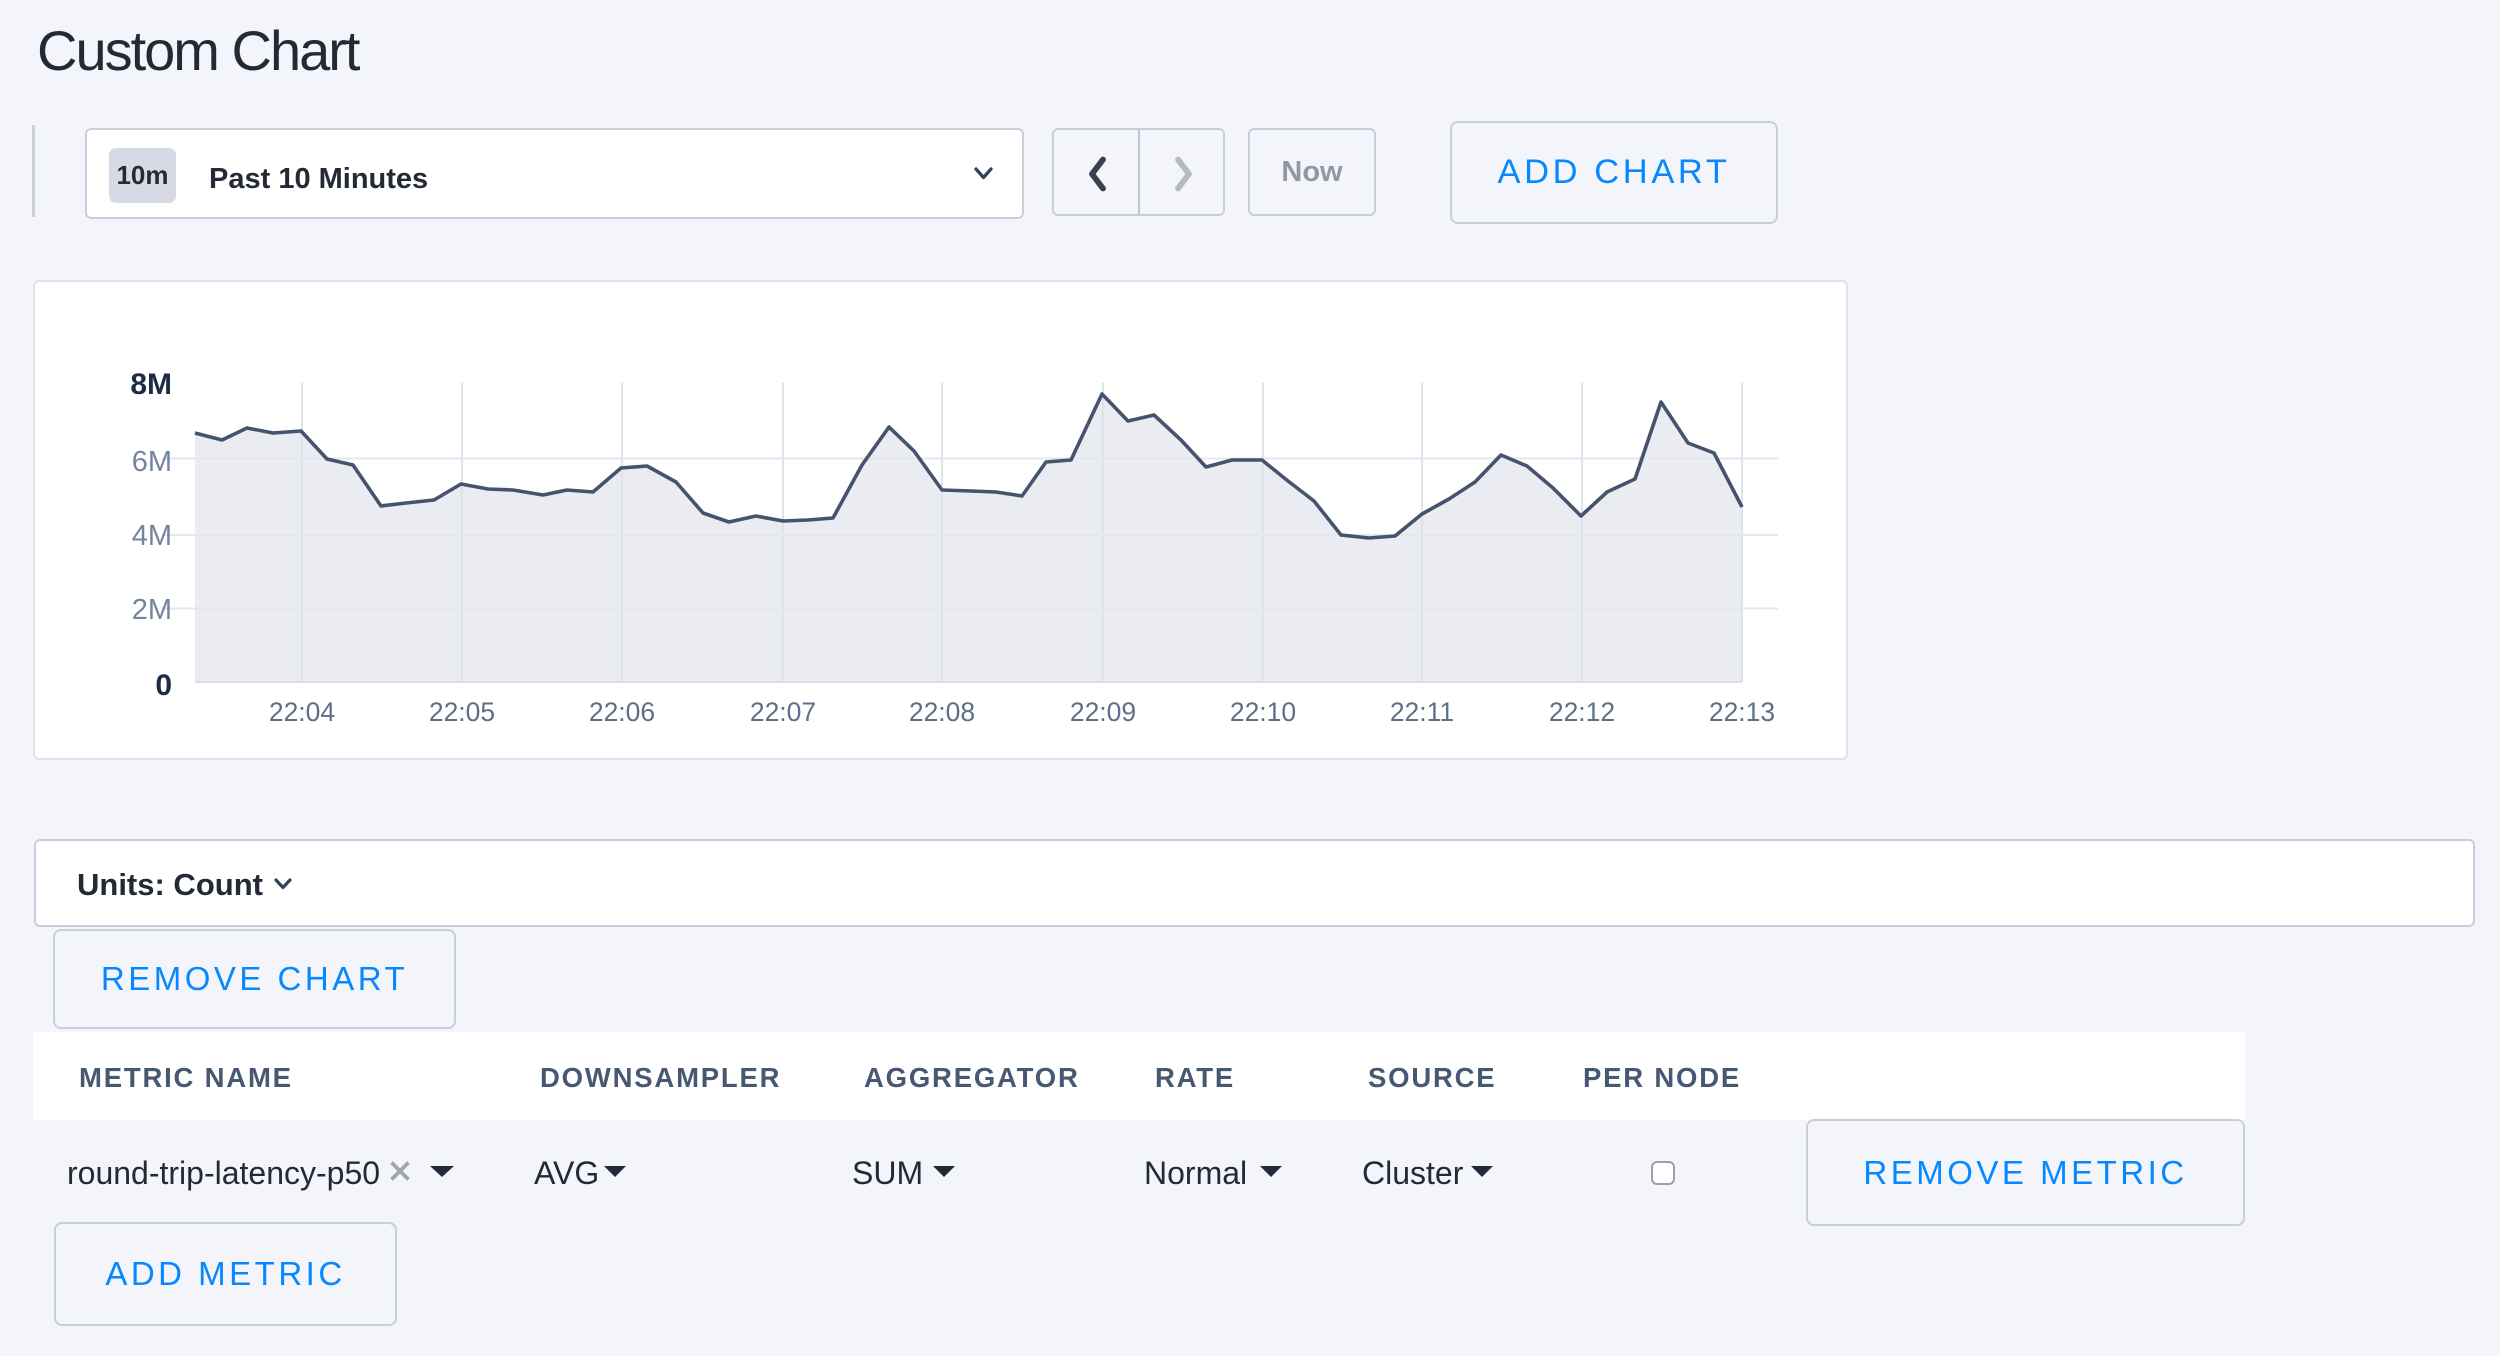 This screenshot has width=2500, height=1356. Describe the element at coordinates (1103, 712) in the screenshot. I see `svg-text: 22:09` at that location.